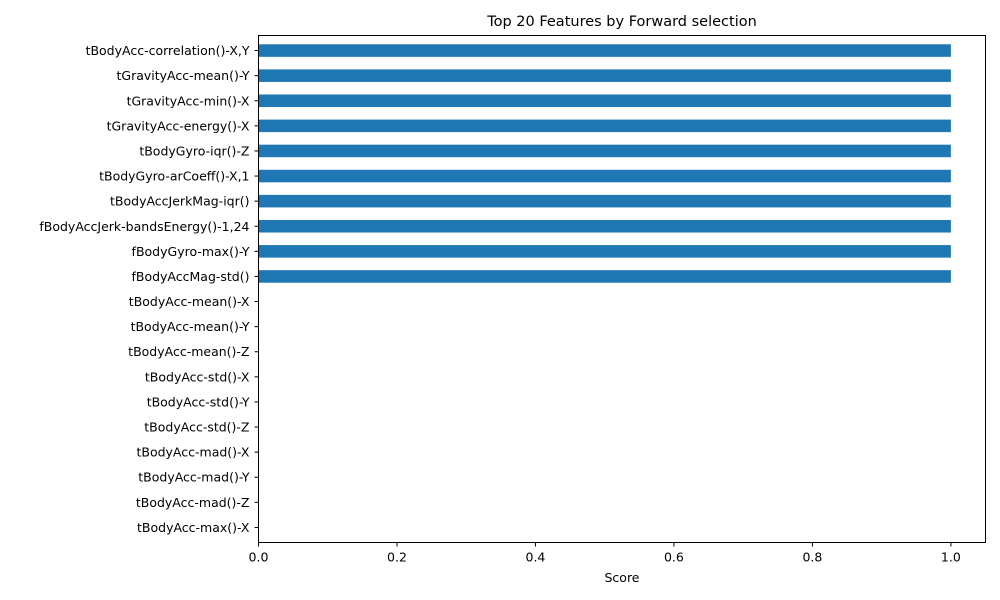  I want to click on y-tick-label: tBodyAcc-std()-X, so click(197, 376).